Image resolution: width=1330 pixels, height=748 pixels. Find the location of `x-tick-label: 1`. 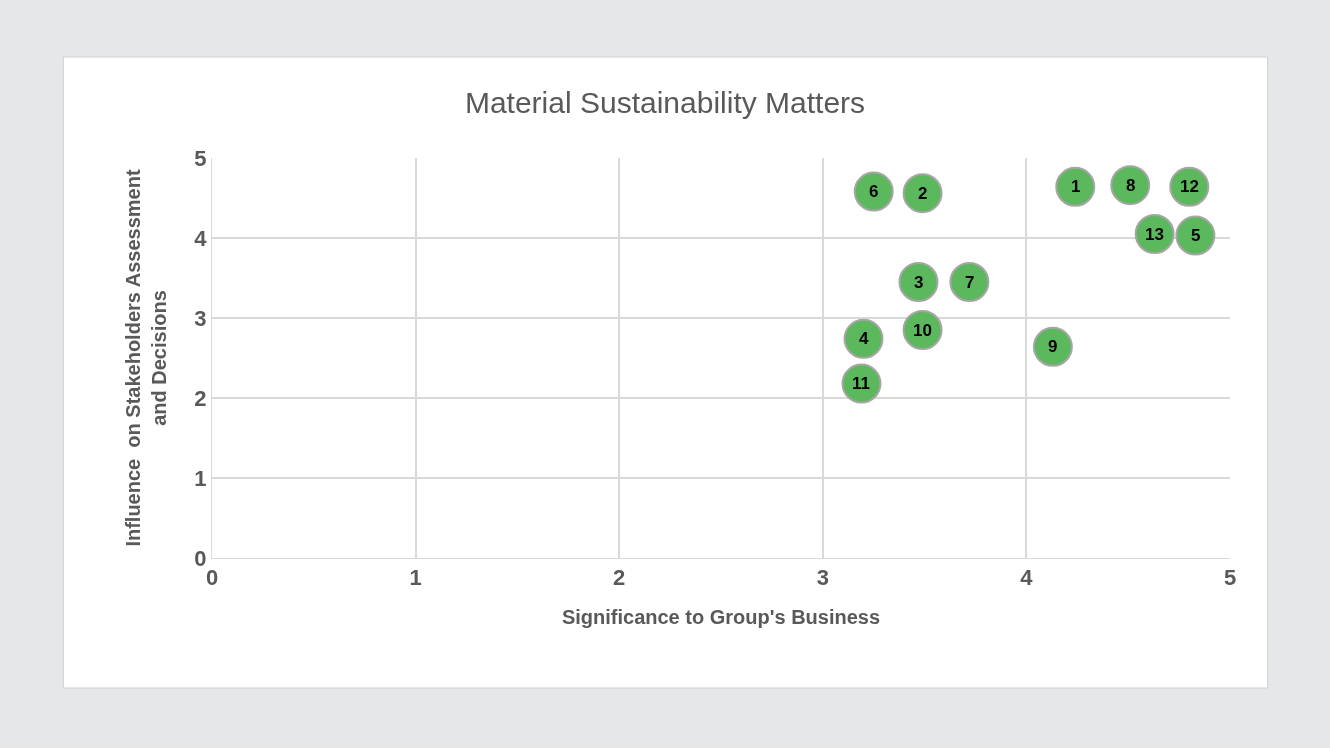

x-tick-label: 1 is located at coordinates (415, 578).